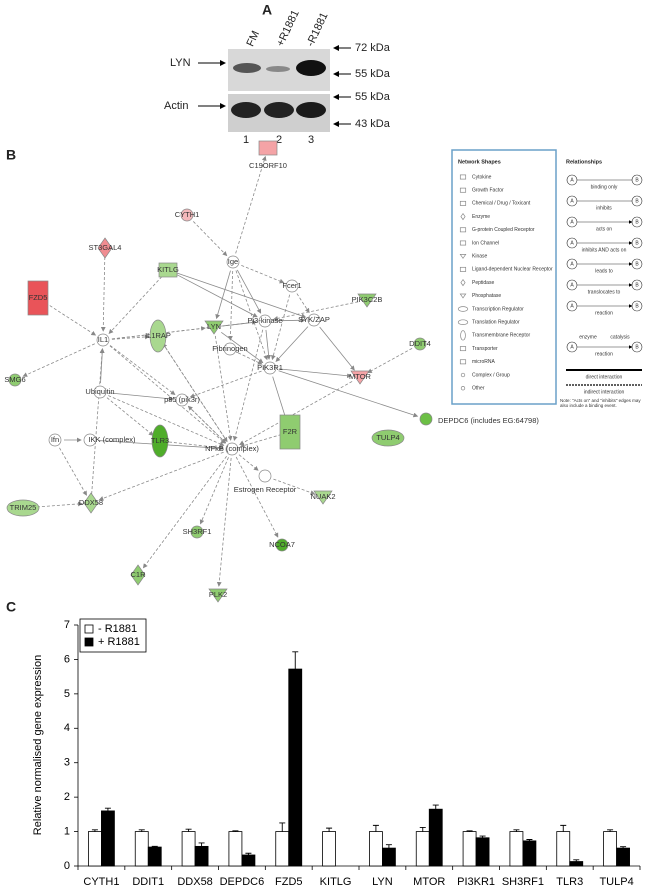 The height and width of the screenshot is (892, 648). What do you see at coordinates (317, 30) in the screenshot?
I see `lane-label: -R1881` at bounding box center [317, 30].